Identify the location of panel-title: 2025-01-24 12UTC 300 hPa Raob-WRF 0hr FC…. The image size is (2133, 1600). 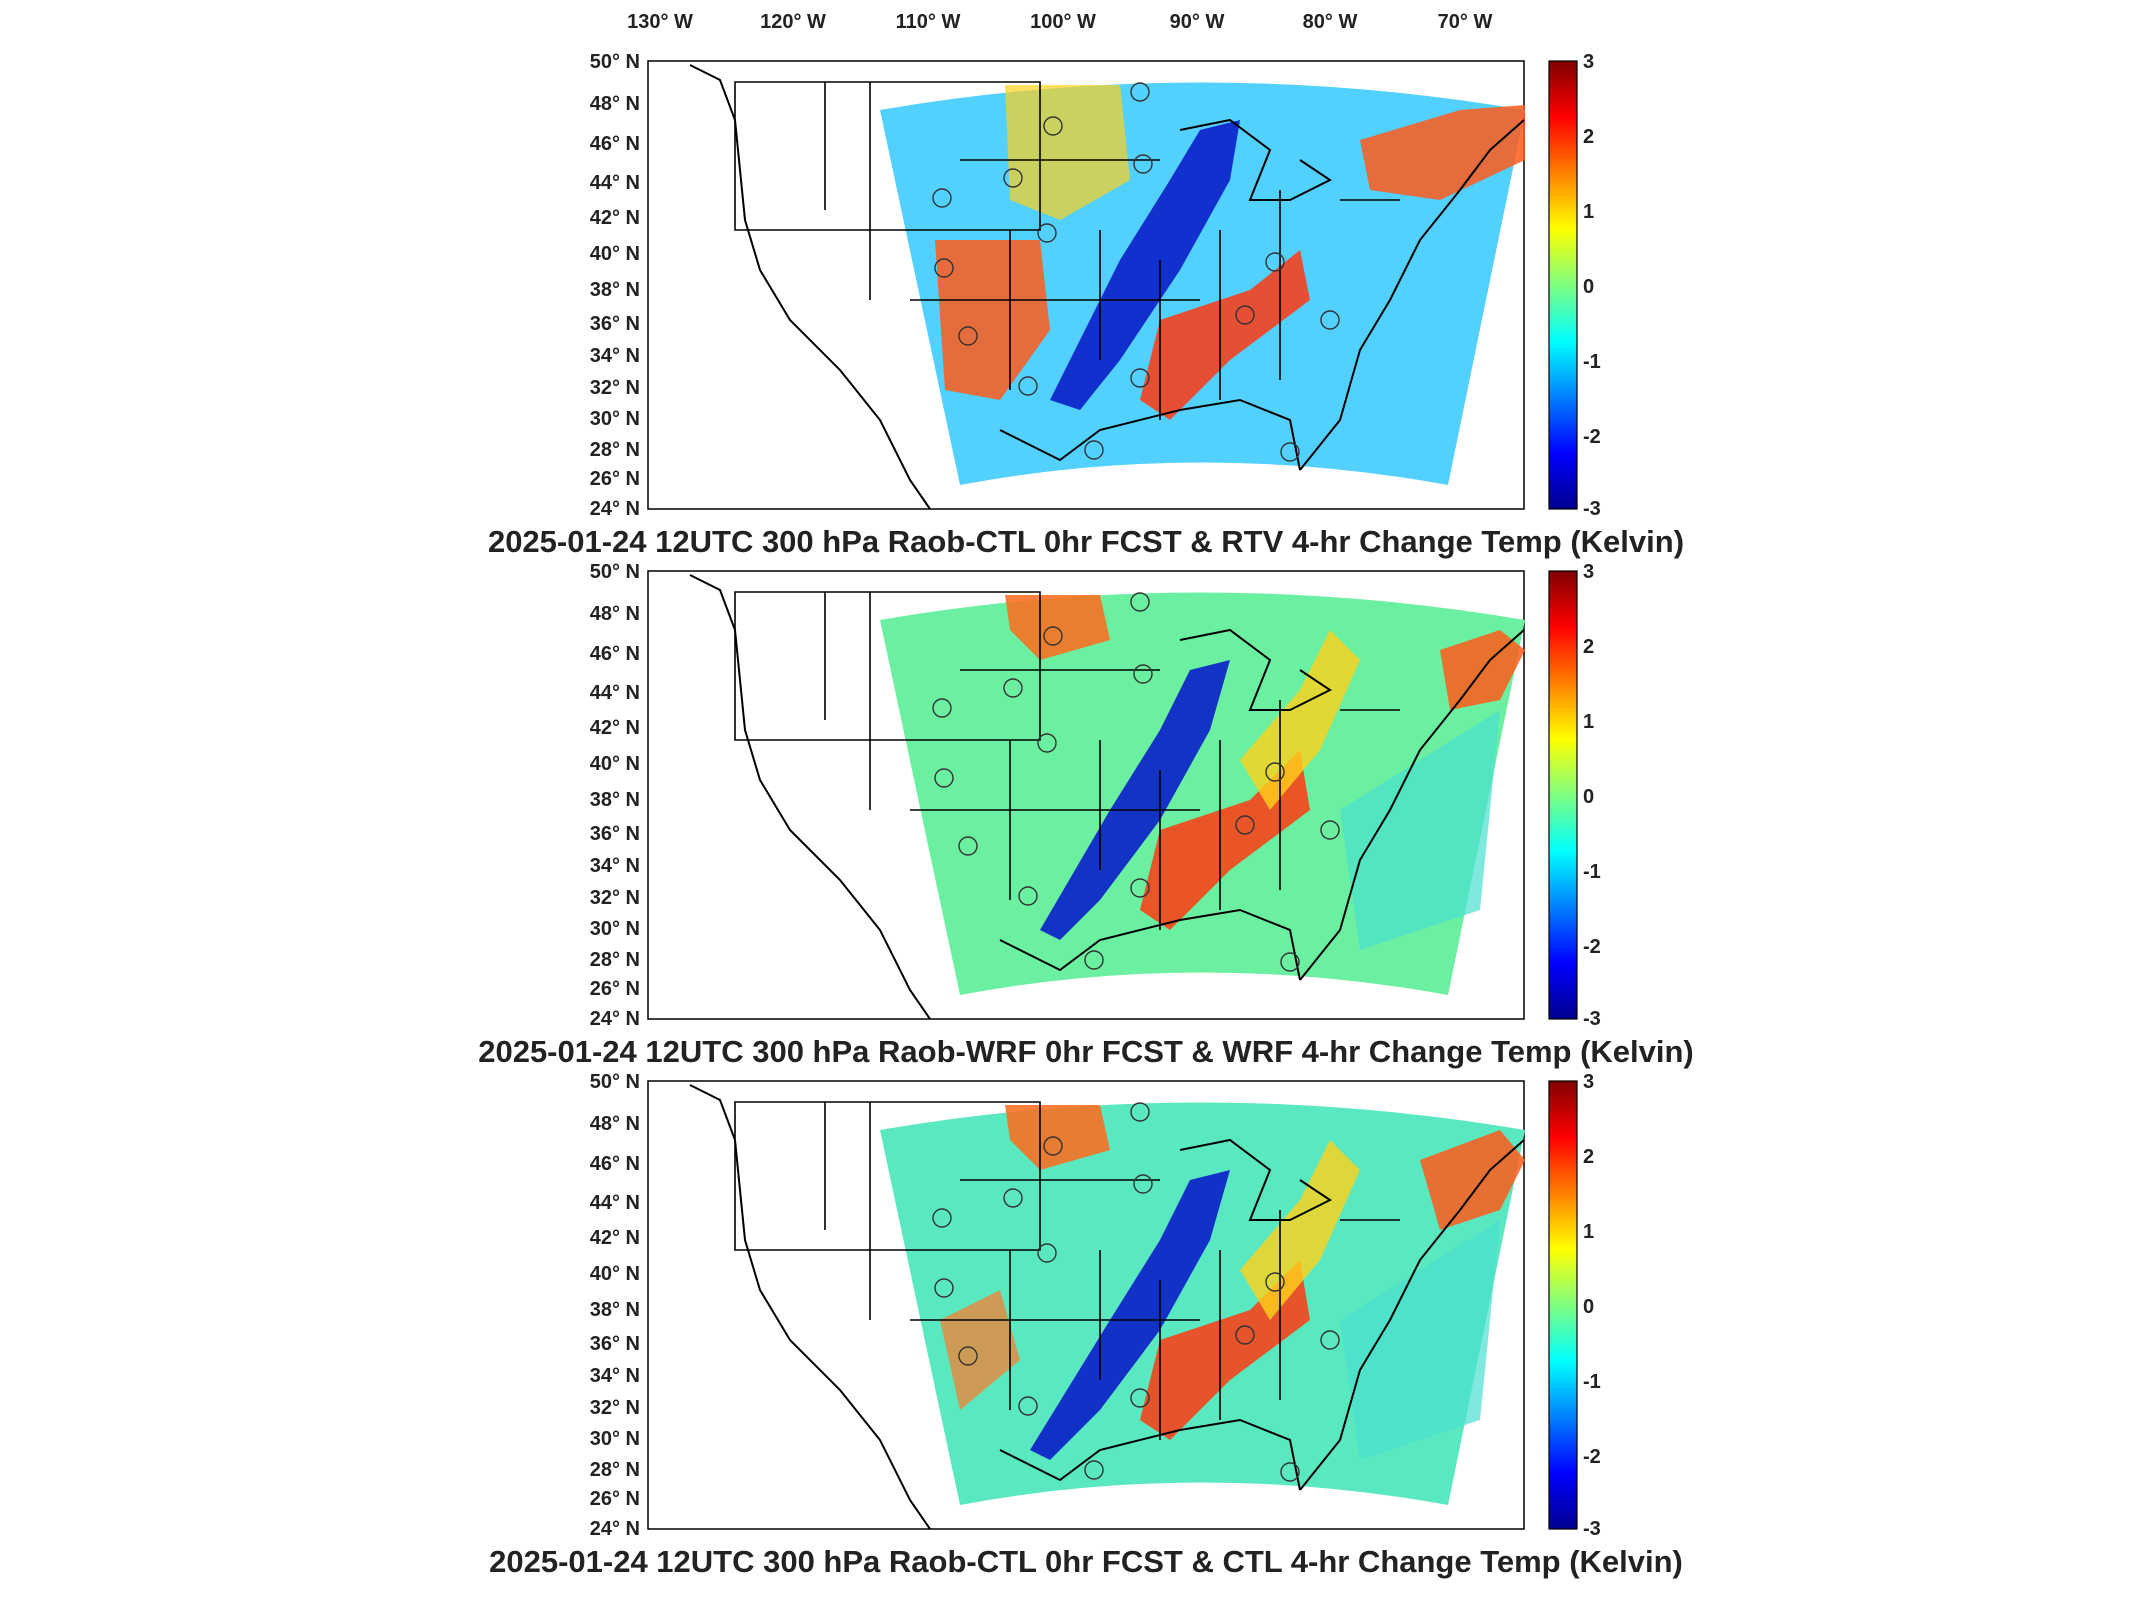
(1086, 1051).